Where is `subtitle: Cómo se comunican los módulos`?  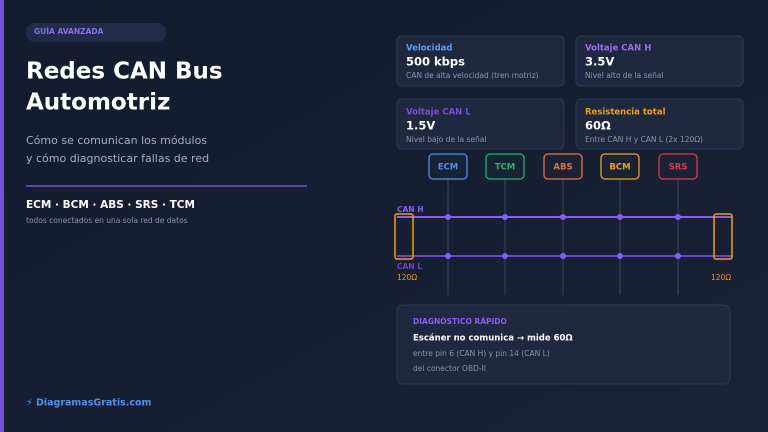 subtitle: Cómo se comunican los módulos is located at coordinates (116, 140).